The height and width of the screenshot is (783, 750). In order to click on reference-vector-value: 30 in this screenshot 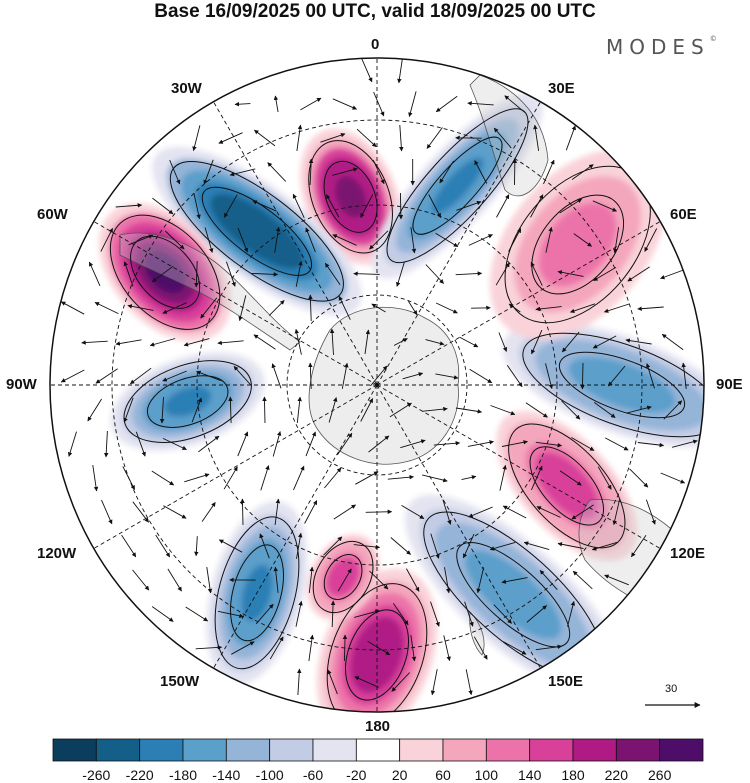, I will do `click(671, 689)`.